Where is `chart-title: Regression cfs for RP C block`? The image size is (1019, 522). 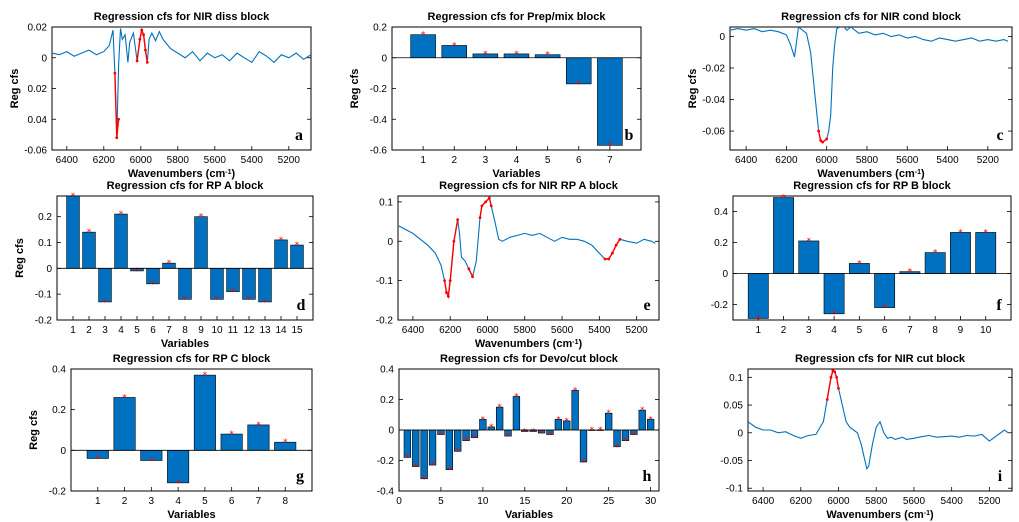 chart-title: Regression cfs for RP C block is located at coordinates (192, 359).